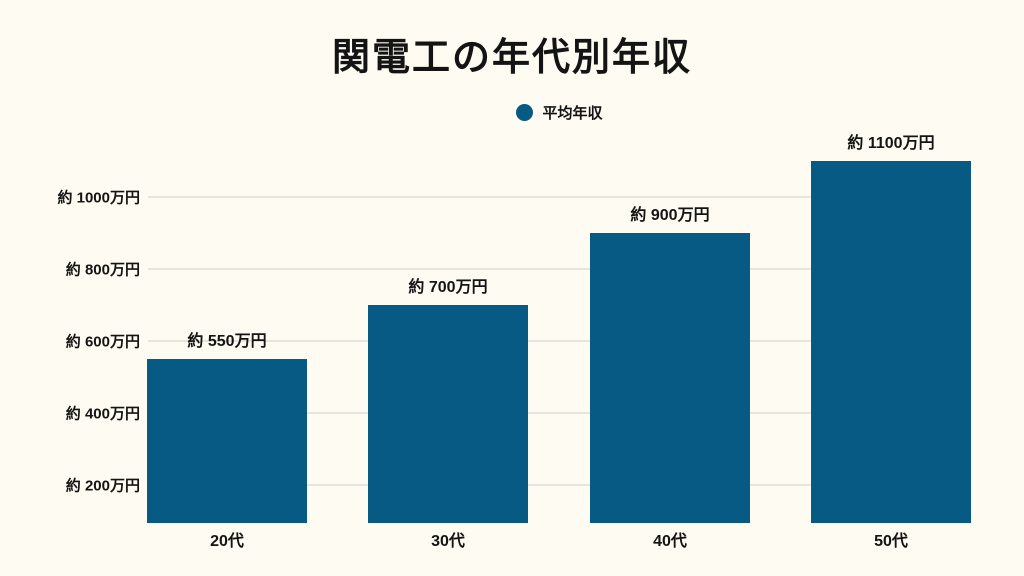 The height and width of the screenshot is (576, 1024). I want to click on bar-30代, so click(448, 414).